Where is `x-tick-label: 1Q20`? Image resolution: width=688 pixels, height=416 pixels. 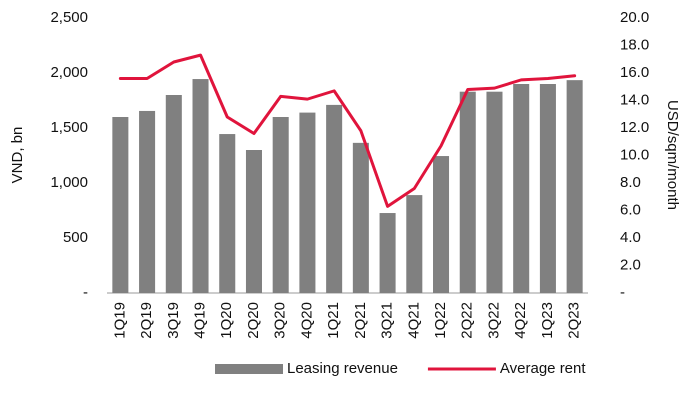
x-tick-label: 1Q20 is located at coordinates (226, 320).